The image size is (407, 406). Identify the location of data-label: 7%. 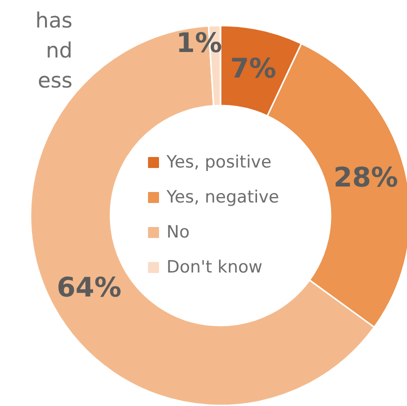
(253, 69).